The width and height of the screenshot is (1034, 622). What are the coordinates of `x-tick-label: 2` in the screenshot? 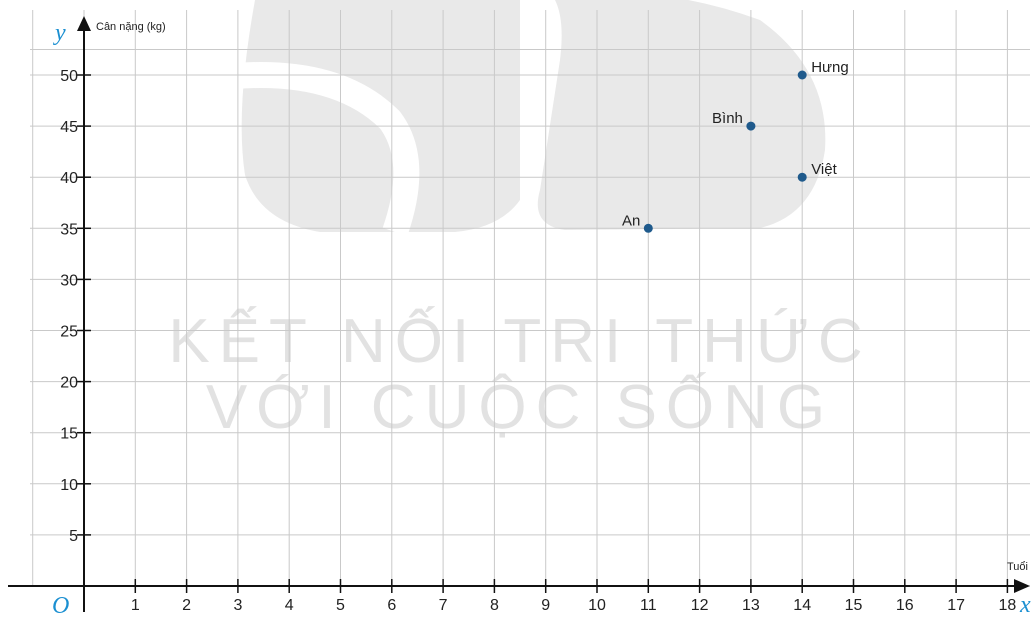 It's located at (186, 605).